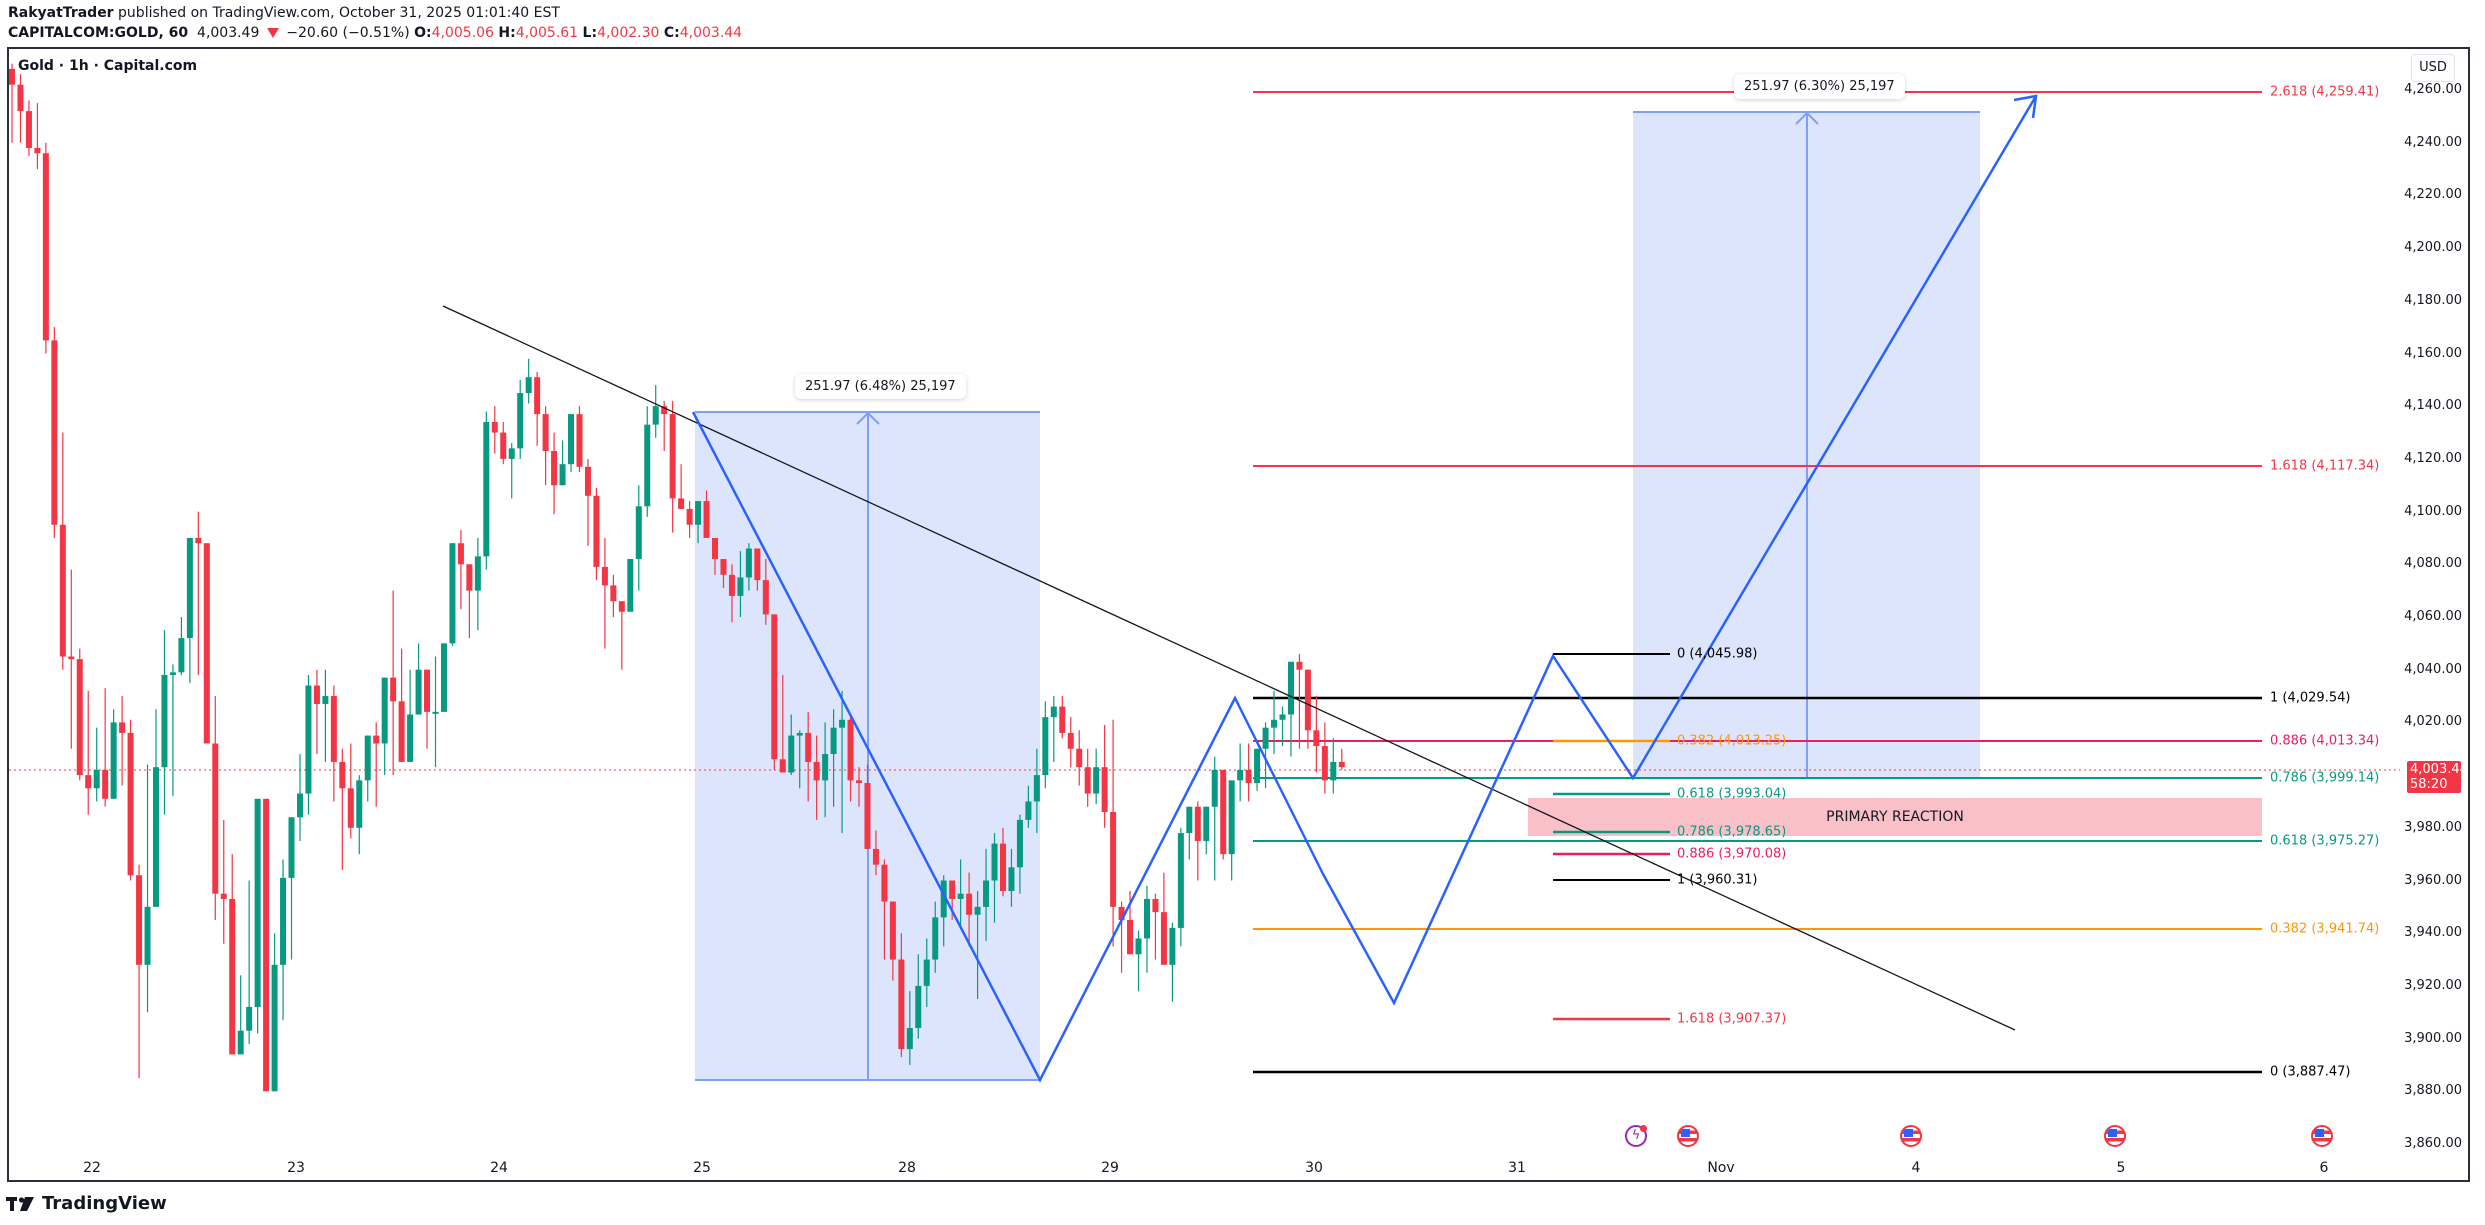  What do you see at coordinates (1895, 817) in the screenshot?
I see `primary-reaction-zone` at bounding box center [1895, 817].